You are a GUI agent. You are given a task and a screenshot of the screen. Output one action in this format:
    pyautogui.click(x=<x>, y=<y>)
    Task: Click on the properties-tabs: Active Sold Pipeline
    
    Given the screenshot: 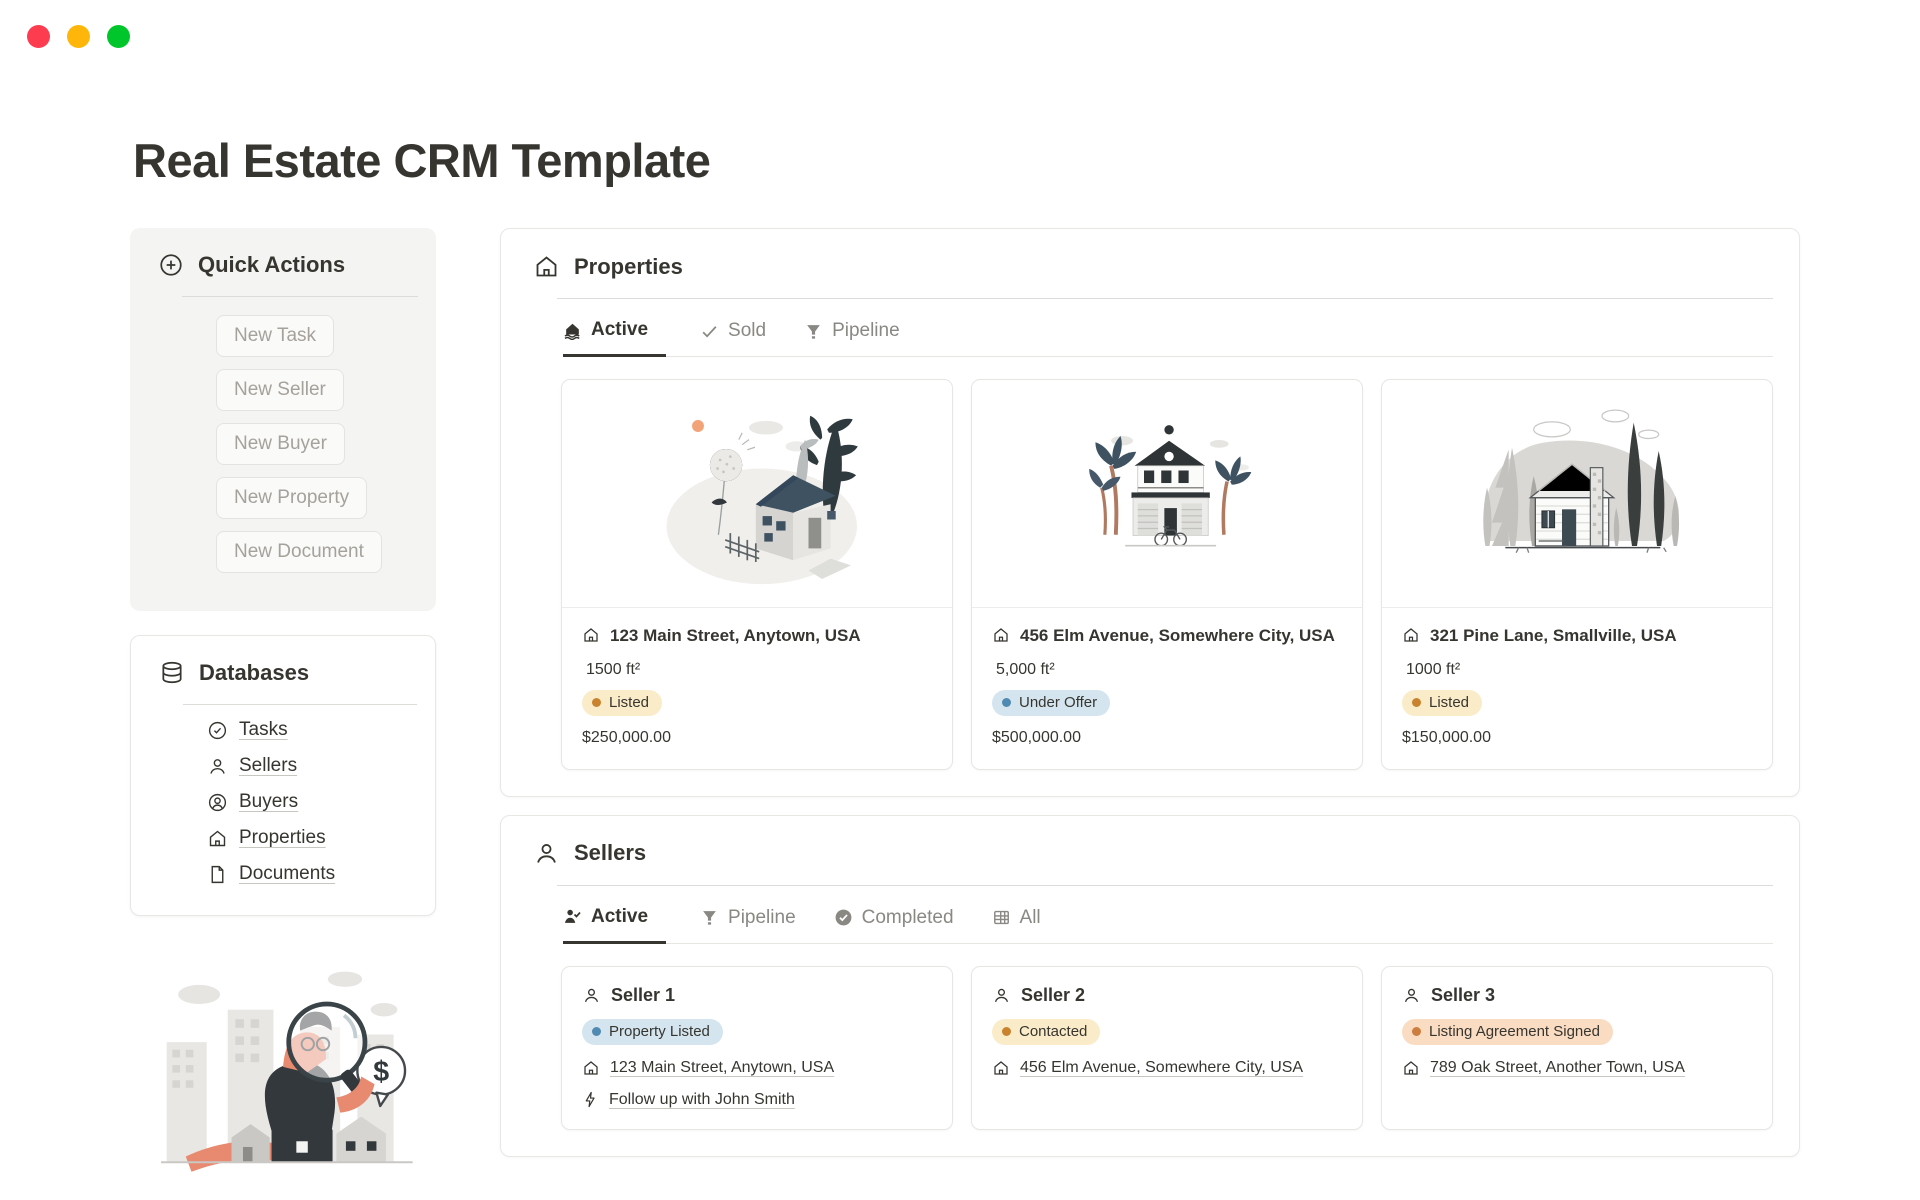 What is the action you would take?
    pyautogui.click(x=1168, y=338)
    